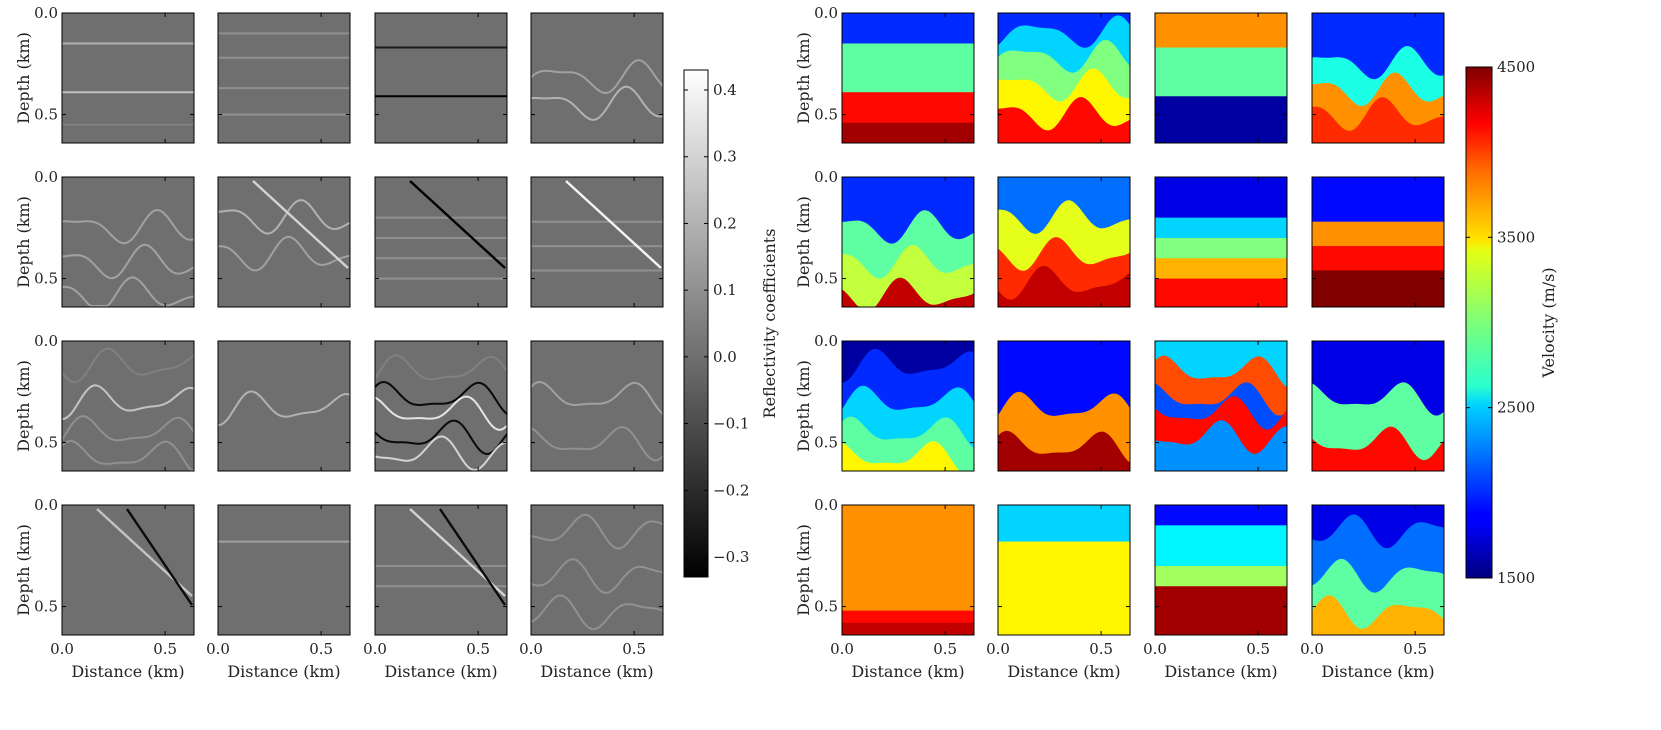  I want to click on reflectivity-panel-r0c3, so click(597, 78).